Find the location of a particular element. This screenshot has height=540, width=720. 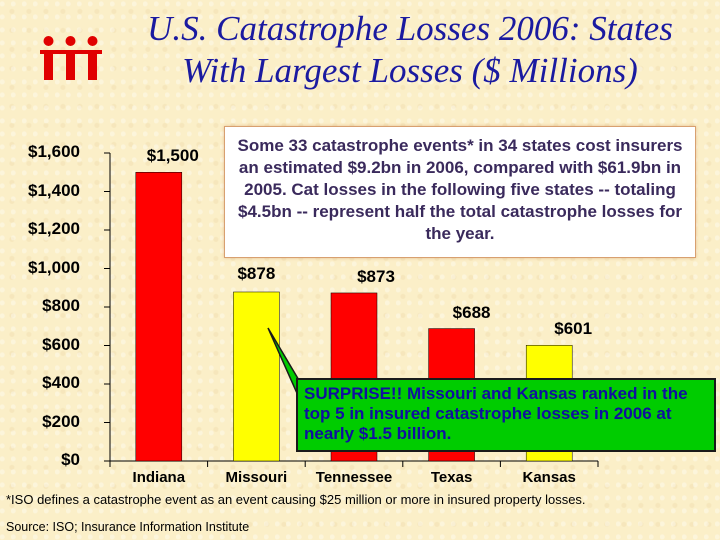

y-tick-label: $1,600 is located at coordinates (54, 151).